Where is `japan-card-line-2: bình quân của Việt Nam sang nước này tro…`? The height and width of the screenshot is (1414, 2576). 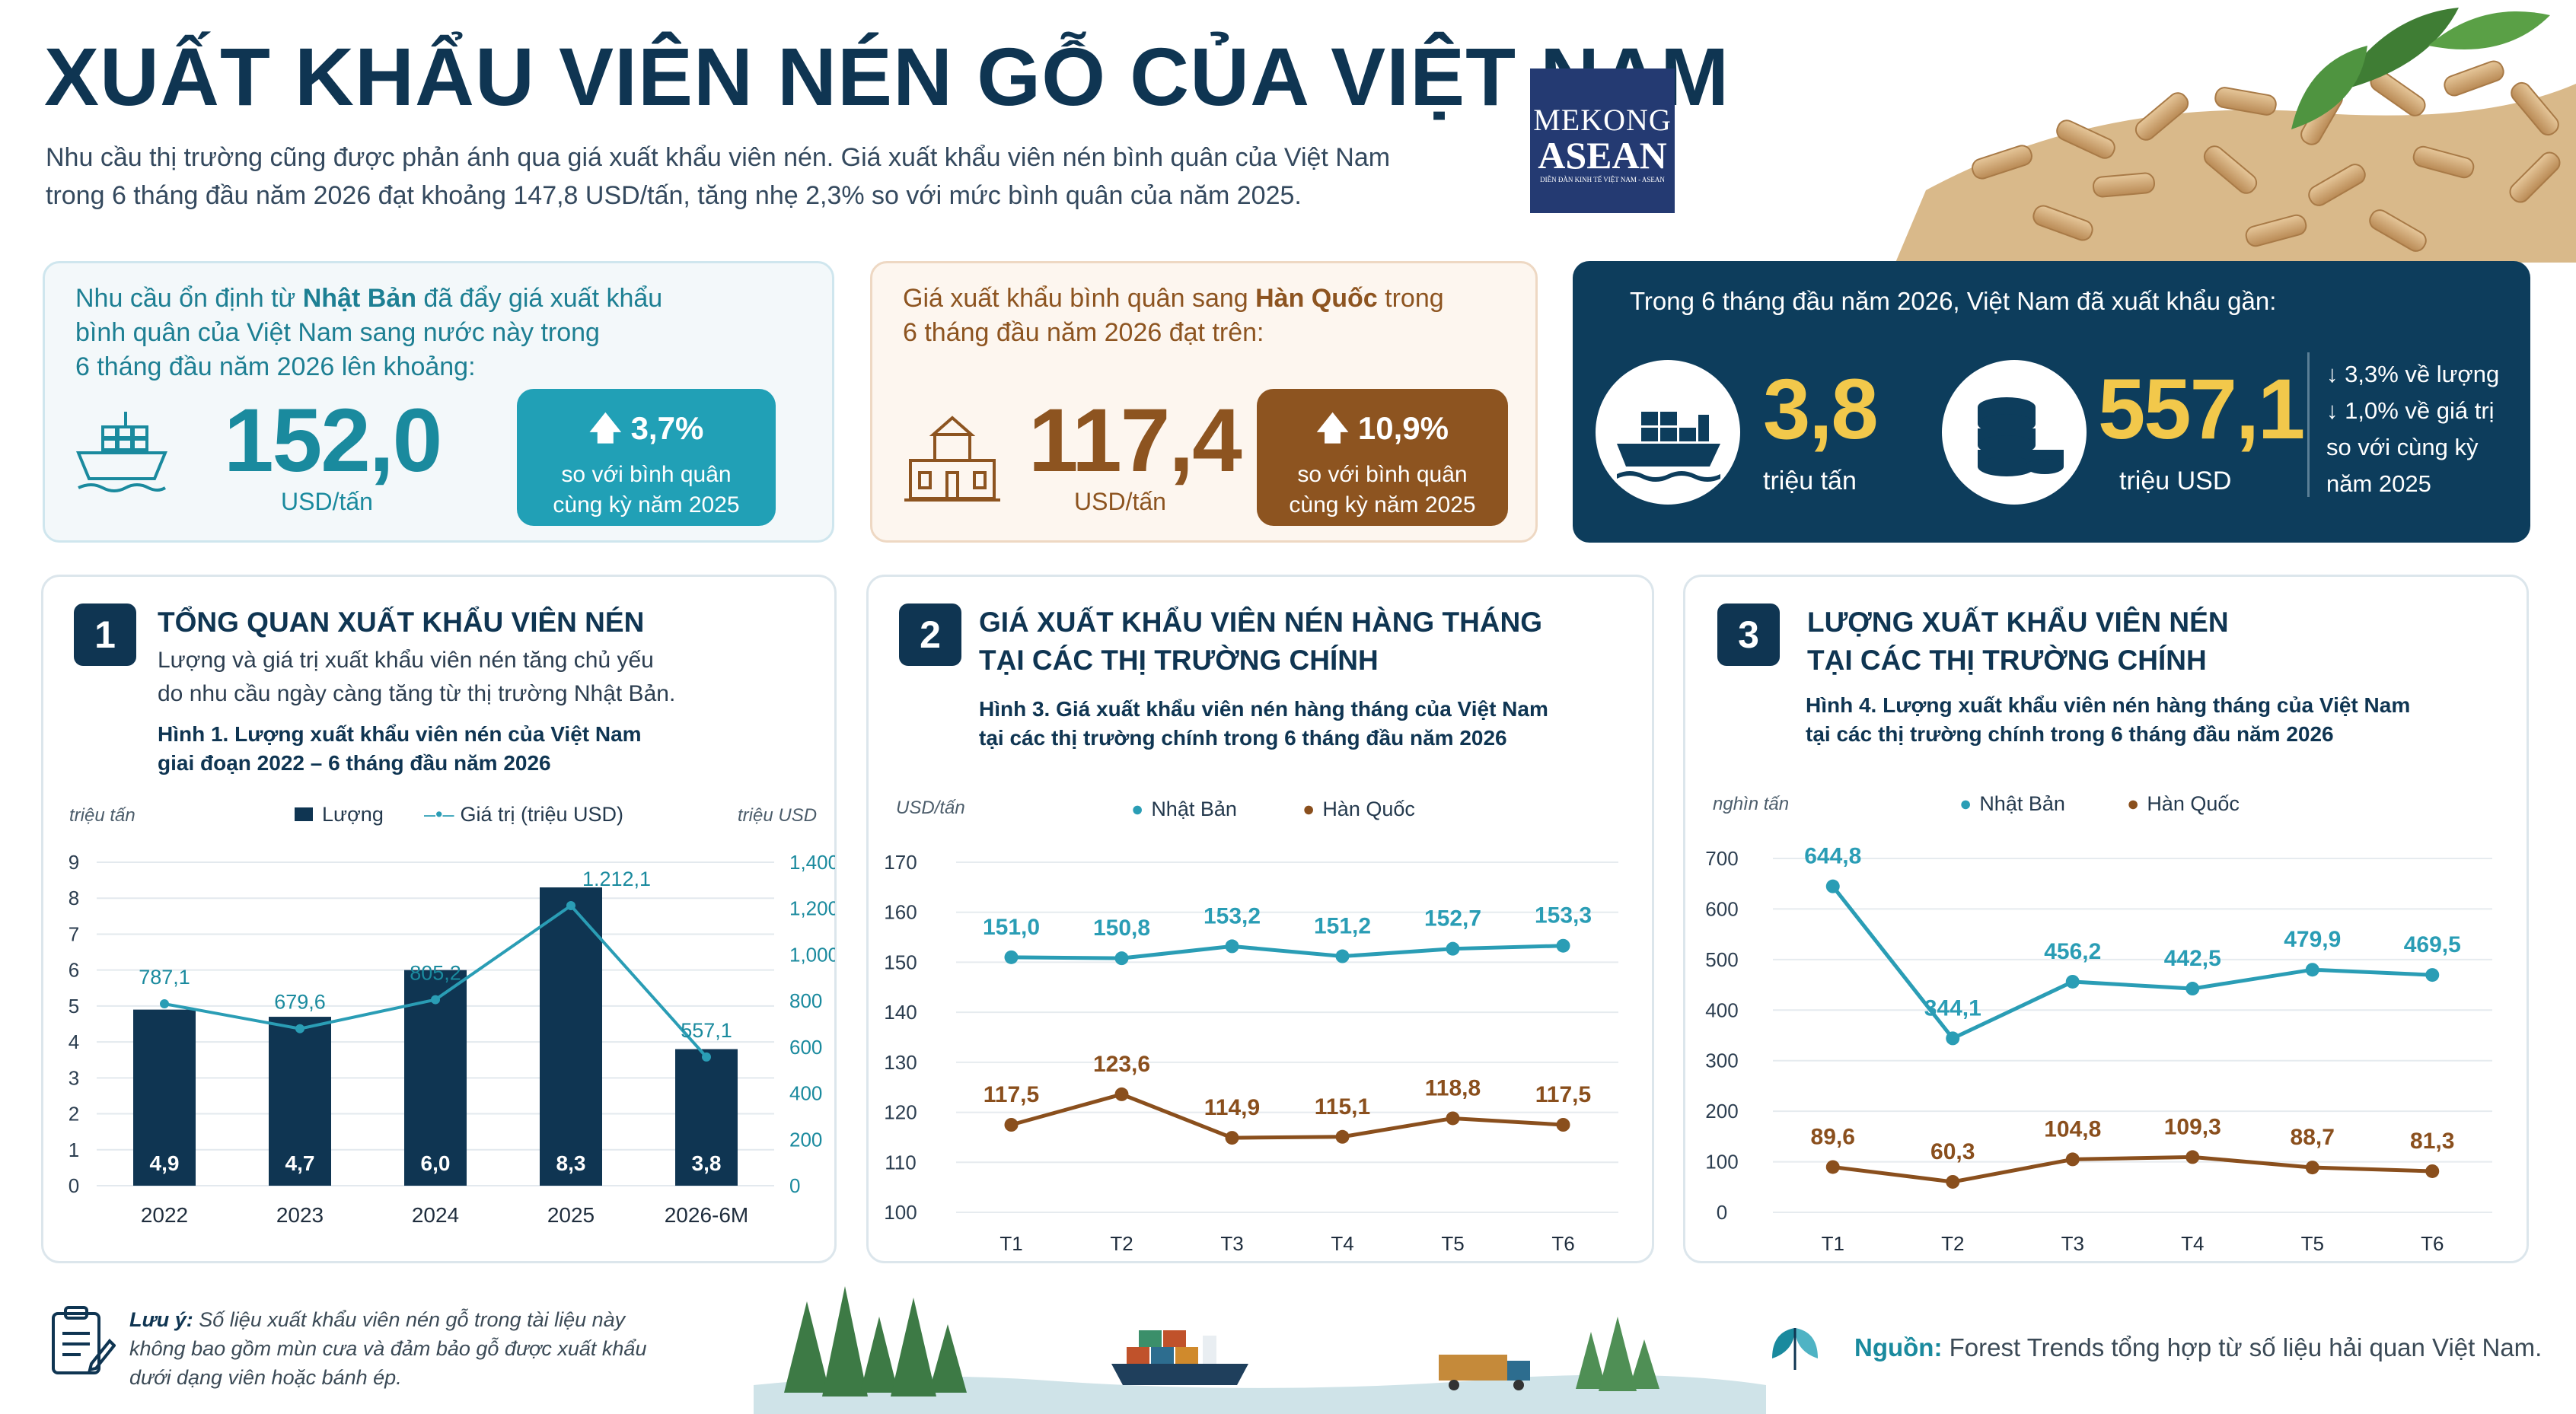
japan-card-line-2: bình quân của Việt Nam sang nước này tro… is located at coordinates (338, 332).